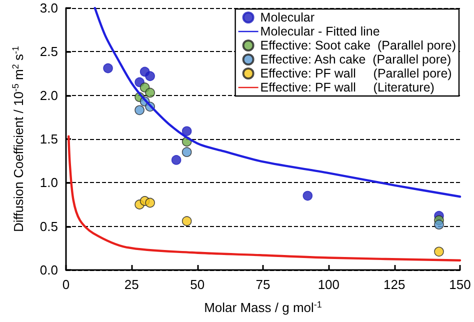 The height and width of the screenshot is (322, 474). I want to click on y-tick-label: 1.0, so click(49, 182).